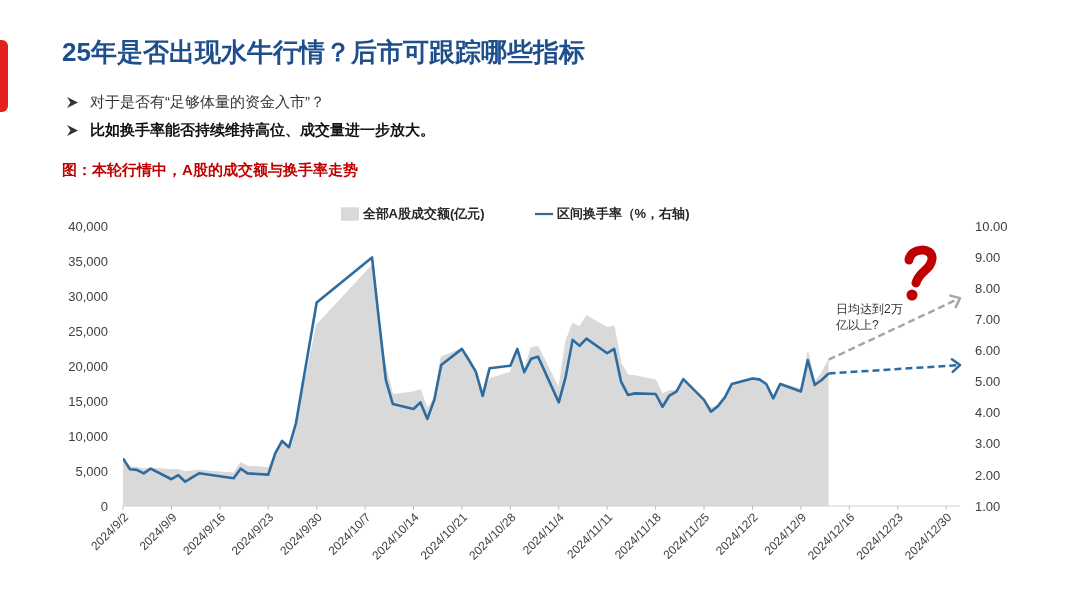 This screenshot has height=608, width=1080. What do you see at coordinates (988, 475) in the screenshot?
I see `y2-tick-label: 2.00` at bounding box center [988, 475].